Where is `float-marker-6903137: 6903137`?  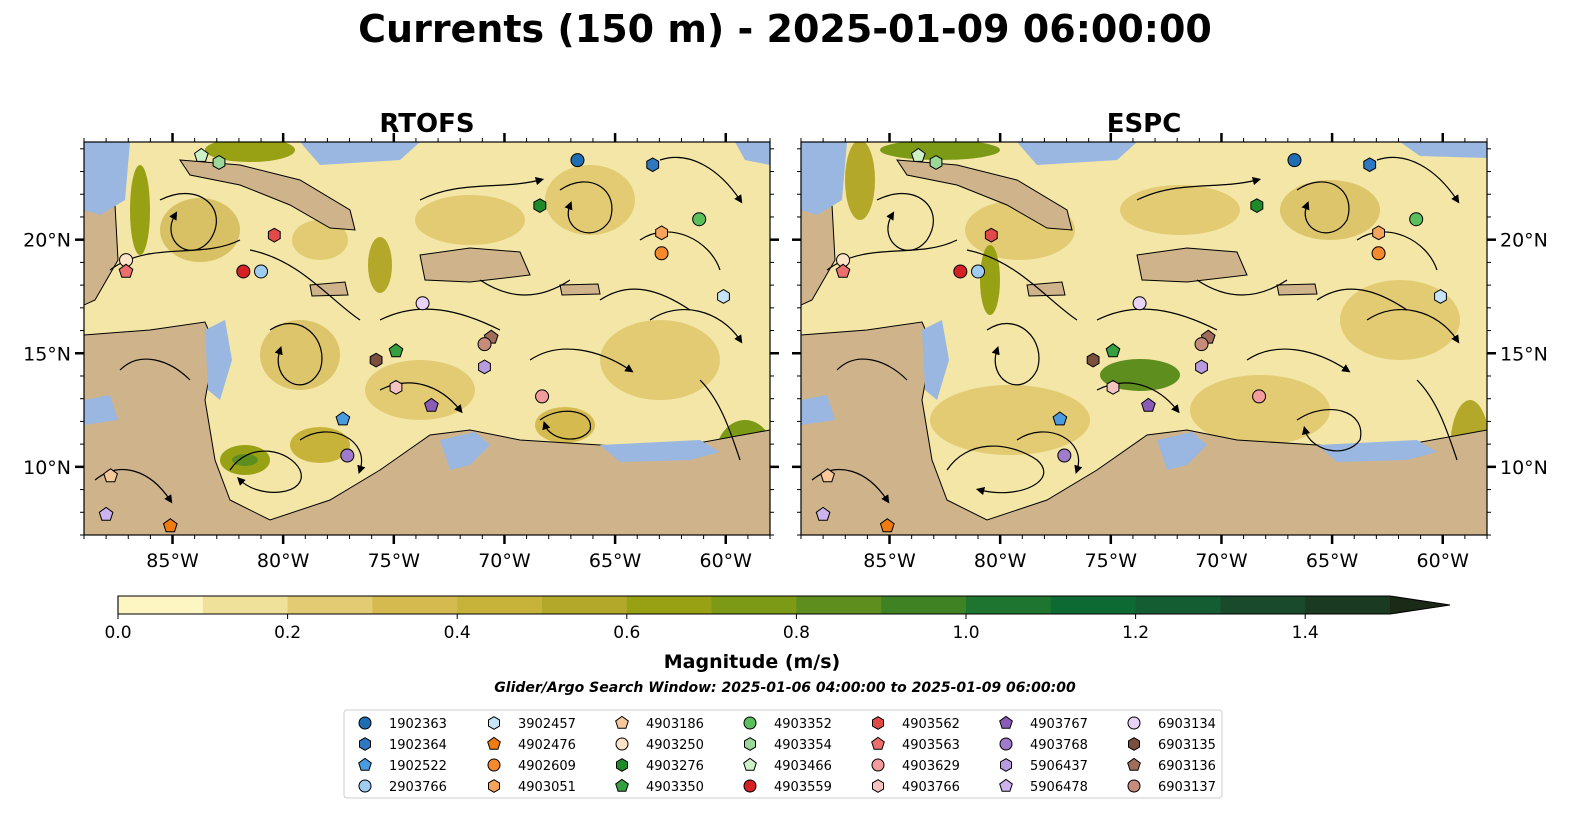 float-marker-6903137: 6903137 is located at coordinates (484, 344).